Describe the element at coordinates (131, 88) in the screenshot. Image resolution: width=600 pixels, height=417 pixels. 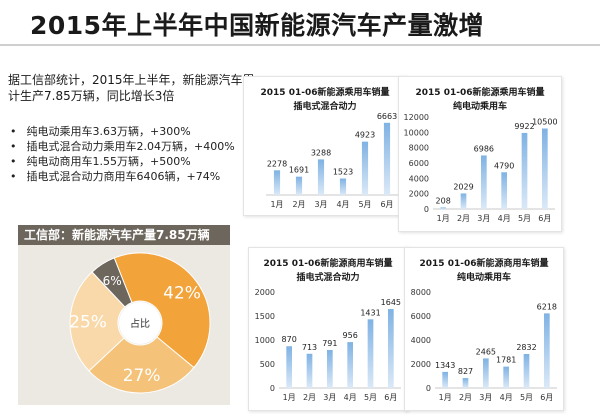
I see `intro-text: 据工信部统计，2015年上半年，新能源汽车累计生产7.85万辆，同比增长3倍` at that location.